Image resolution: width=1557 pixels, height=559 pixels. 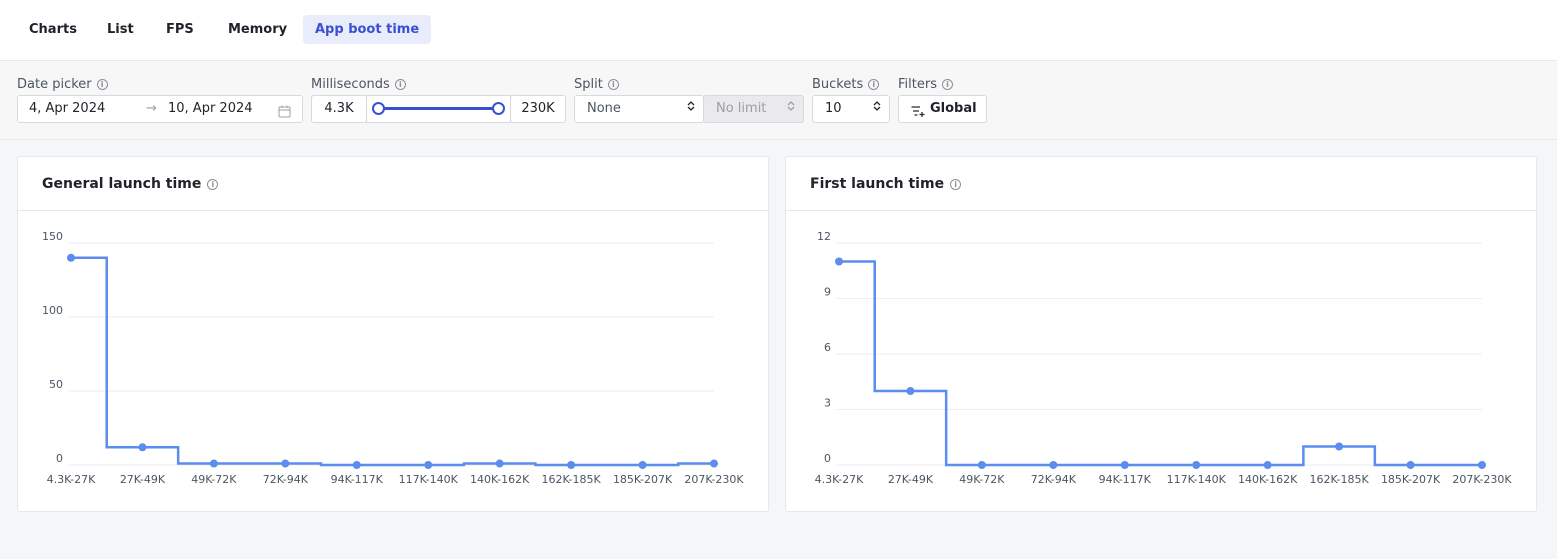 I want to click on slider-low-handle, so click(x=378, y=108).